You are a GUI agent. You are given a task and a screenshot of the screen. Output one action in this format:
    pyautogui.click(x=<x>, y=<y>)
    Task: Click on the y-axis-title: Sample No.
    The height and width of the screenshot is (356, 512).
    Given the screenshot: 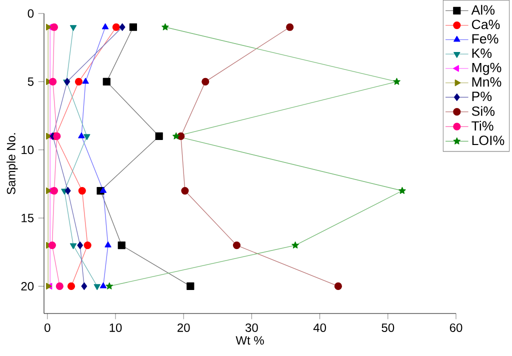 What is the action you would take?
    pyautogui.click(x=12, y=163)
    